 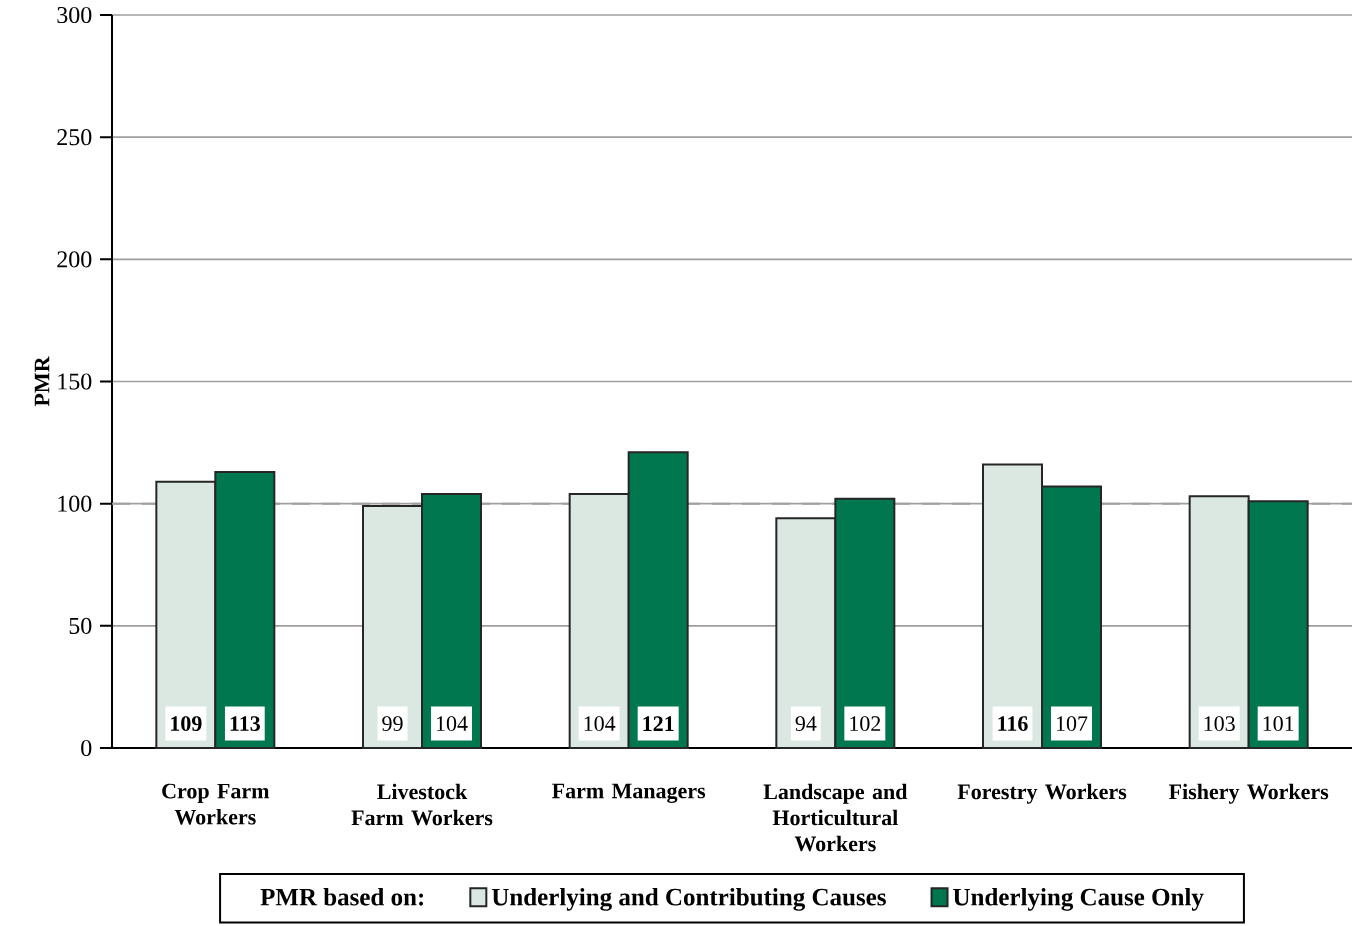 What do you see at coordinates (80, 625) in the screenshot?
I see `y-tick-label: 50` at bounding box center [80, 625].